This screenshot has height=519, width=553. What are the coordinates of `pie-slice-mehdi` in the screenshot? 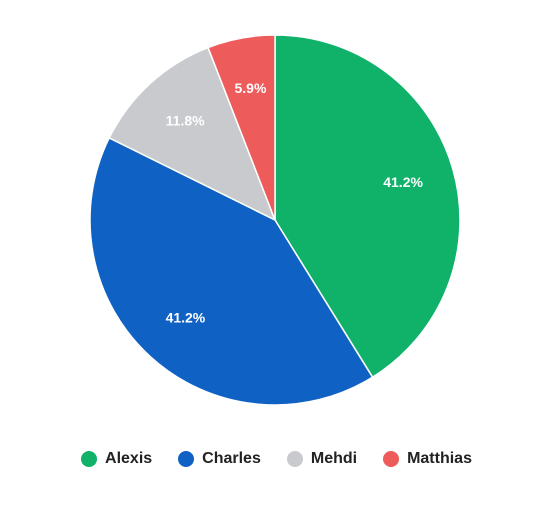 It's located at (192, 134).